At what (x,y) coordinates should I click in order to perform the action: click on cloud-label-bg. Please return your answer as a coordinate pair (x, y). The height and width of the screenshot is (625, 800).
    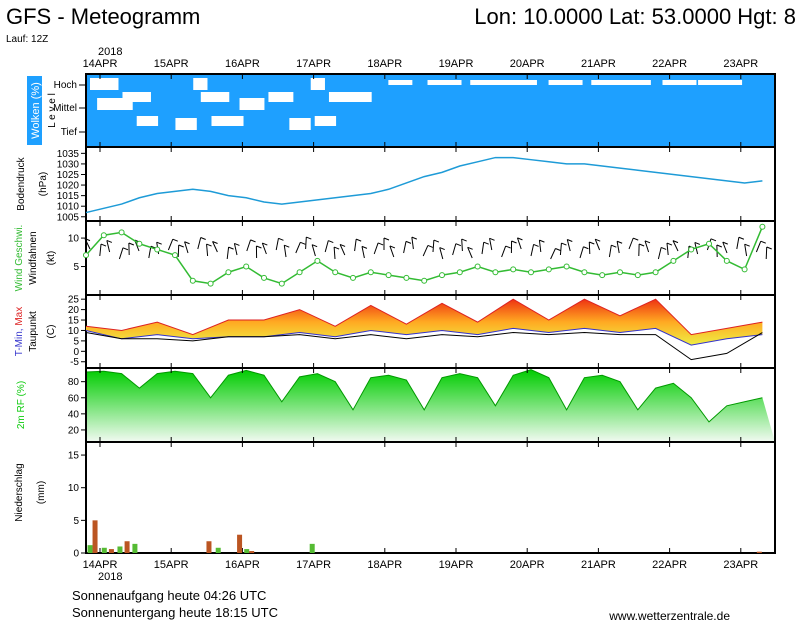
    Looking at the image, I should click on (34, 110).